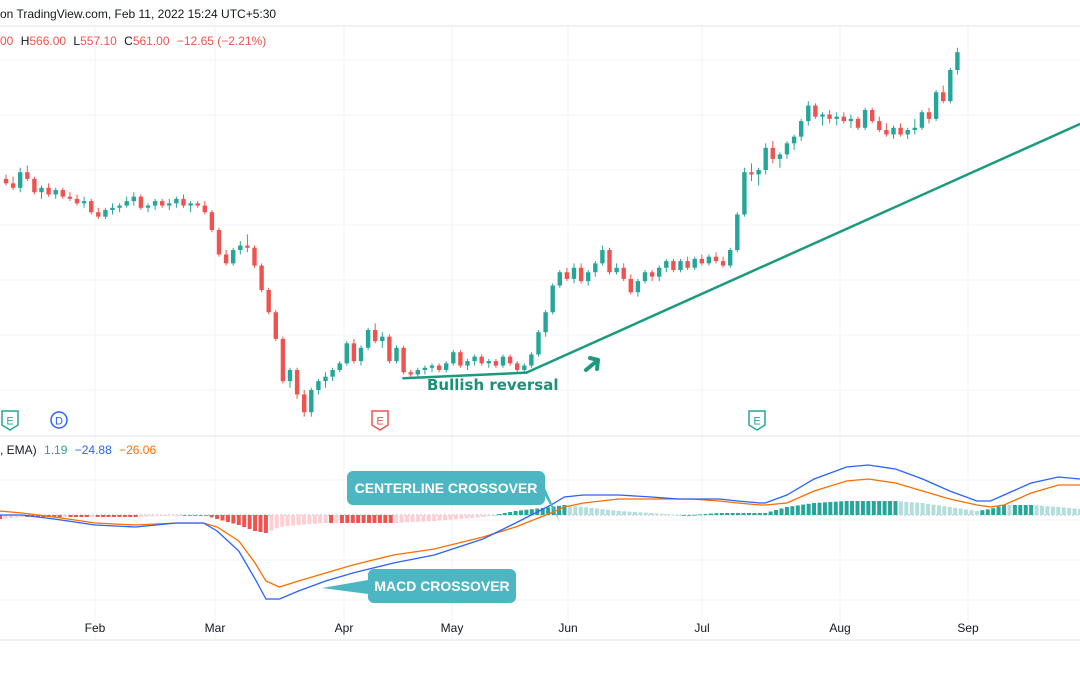 The width and height of the screenshot is (1080, 675). I want to click on event-marker: D, so click(59, 420).